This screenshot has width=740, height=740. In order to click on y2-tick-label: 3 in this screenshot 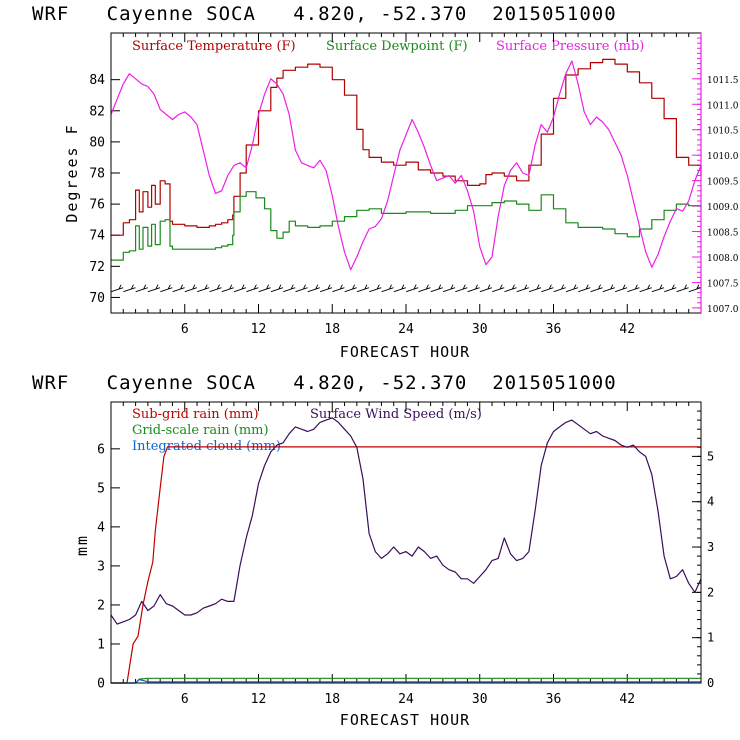, I will do `click(710, 547)`.